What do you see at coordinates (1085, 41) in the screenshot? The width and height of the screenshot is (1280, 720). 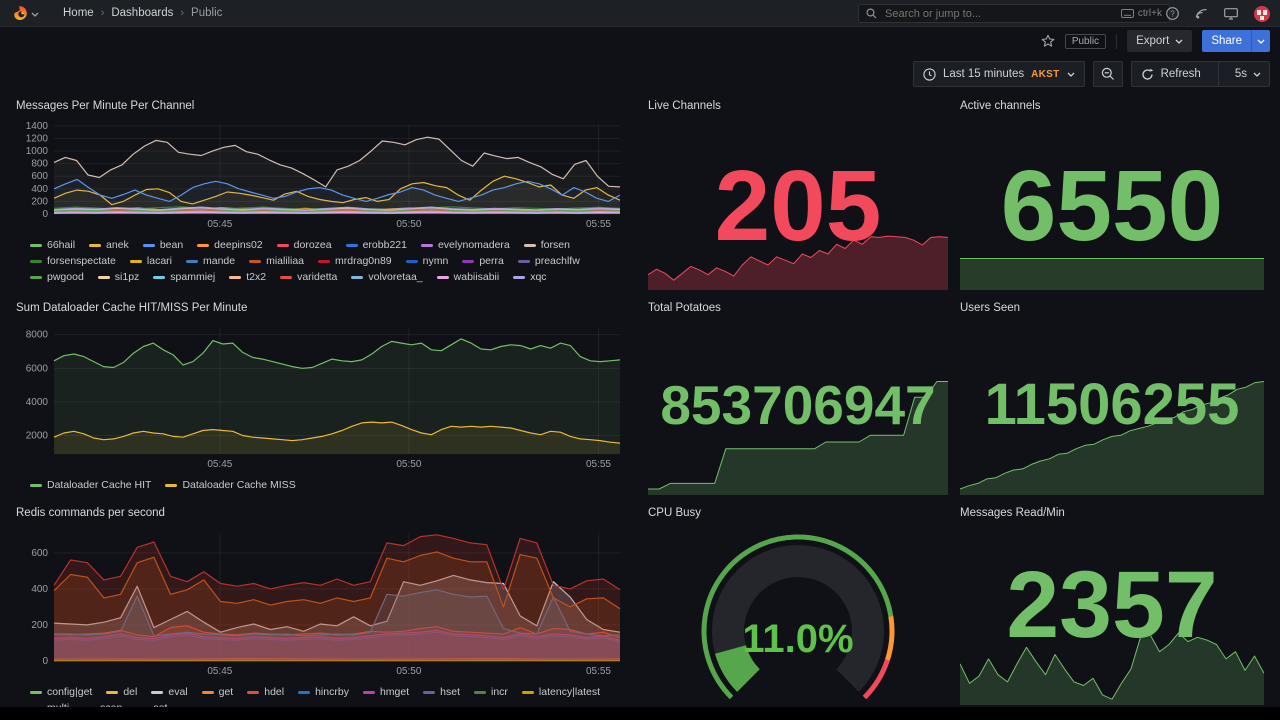 I see `dashboard-tag: Public` at bounding box center [1085, 41].